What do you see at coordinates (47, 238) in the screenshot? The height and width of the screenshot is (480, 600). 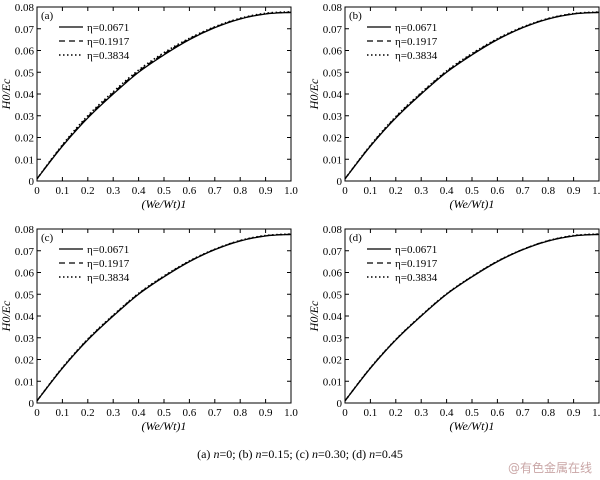 I see `panel-label: (c)` at bounding box center [47, 238].